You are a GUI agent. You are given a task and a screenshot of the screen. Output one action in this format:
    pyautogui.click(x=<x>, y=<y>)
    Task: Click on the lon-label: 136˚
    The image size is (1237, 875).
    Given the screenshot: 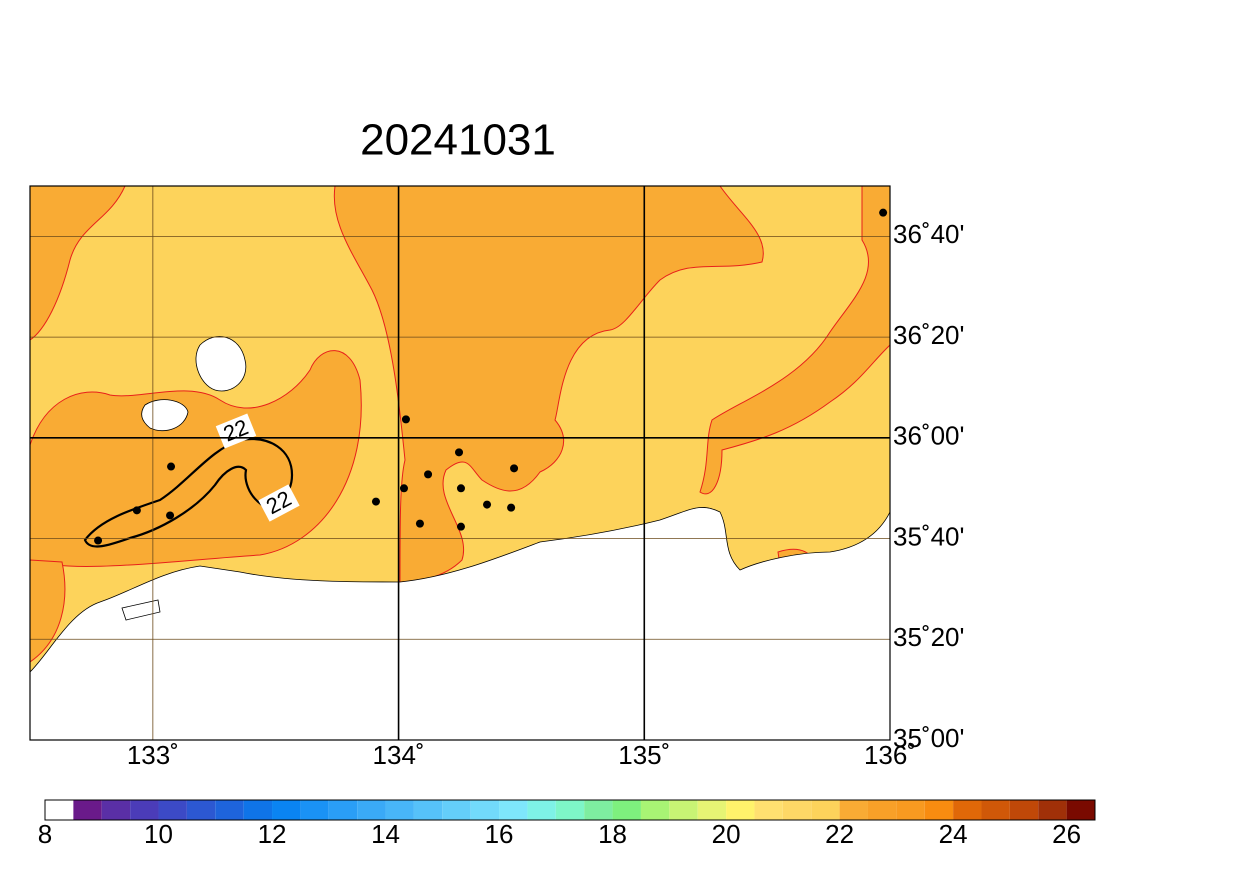 What is the action you would take?
    pyautogui.click(x=890, y=755)
    